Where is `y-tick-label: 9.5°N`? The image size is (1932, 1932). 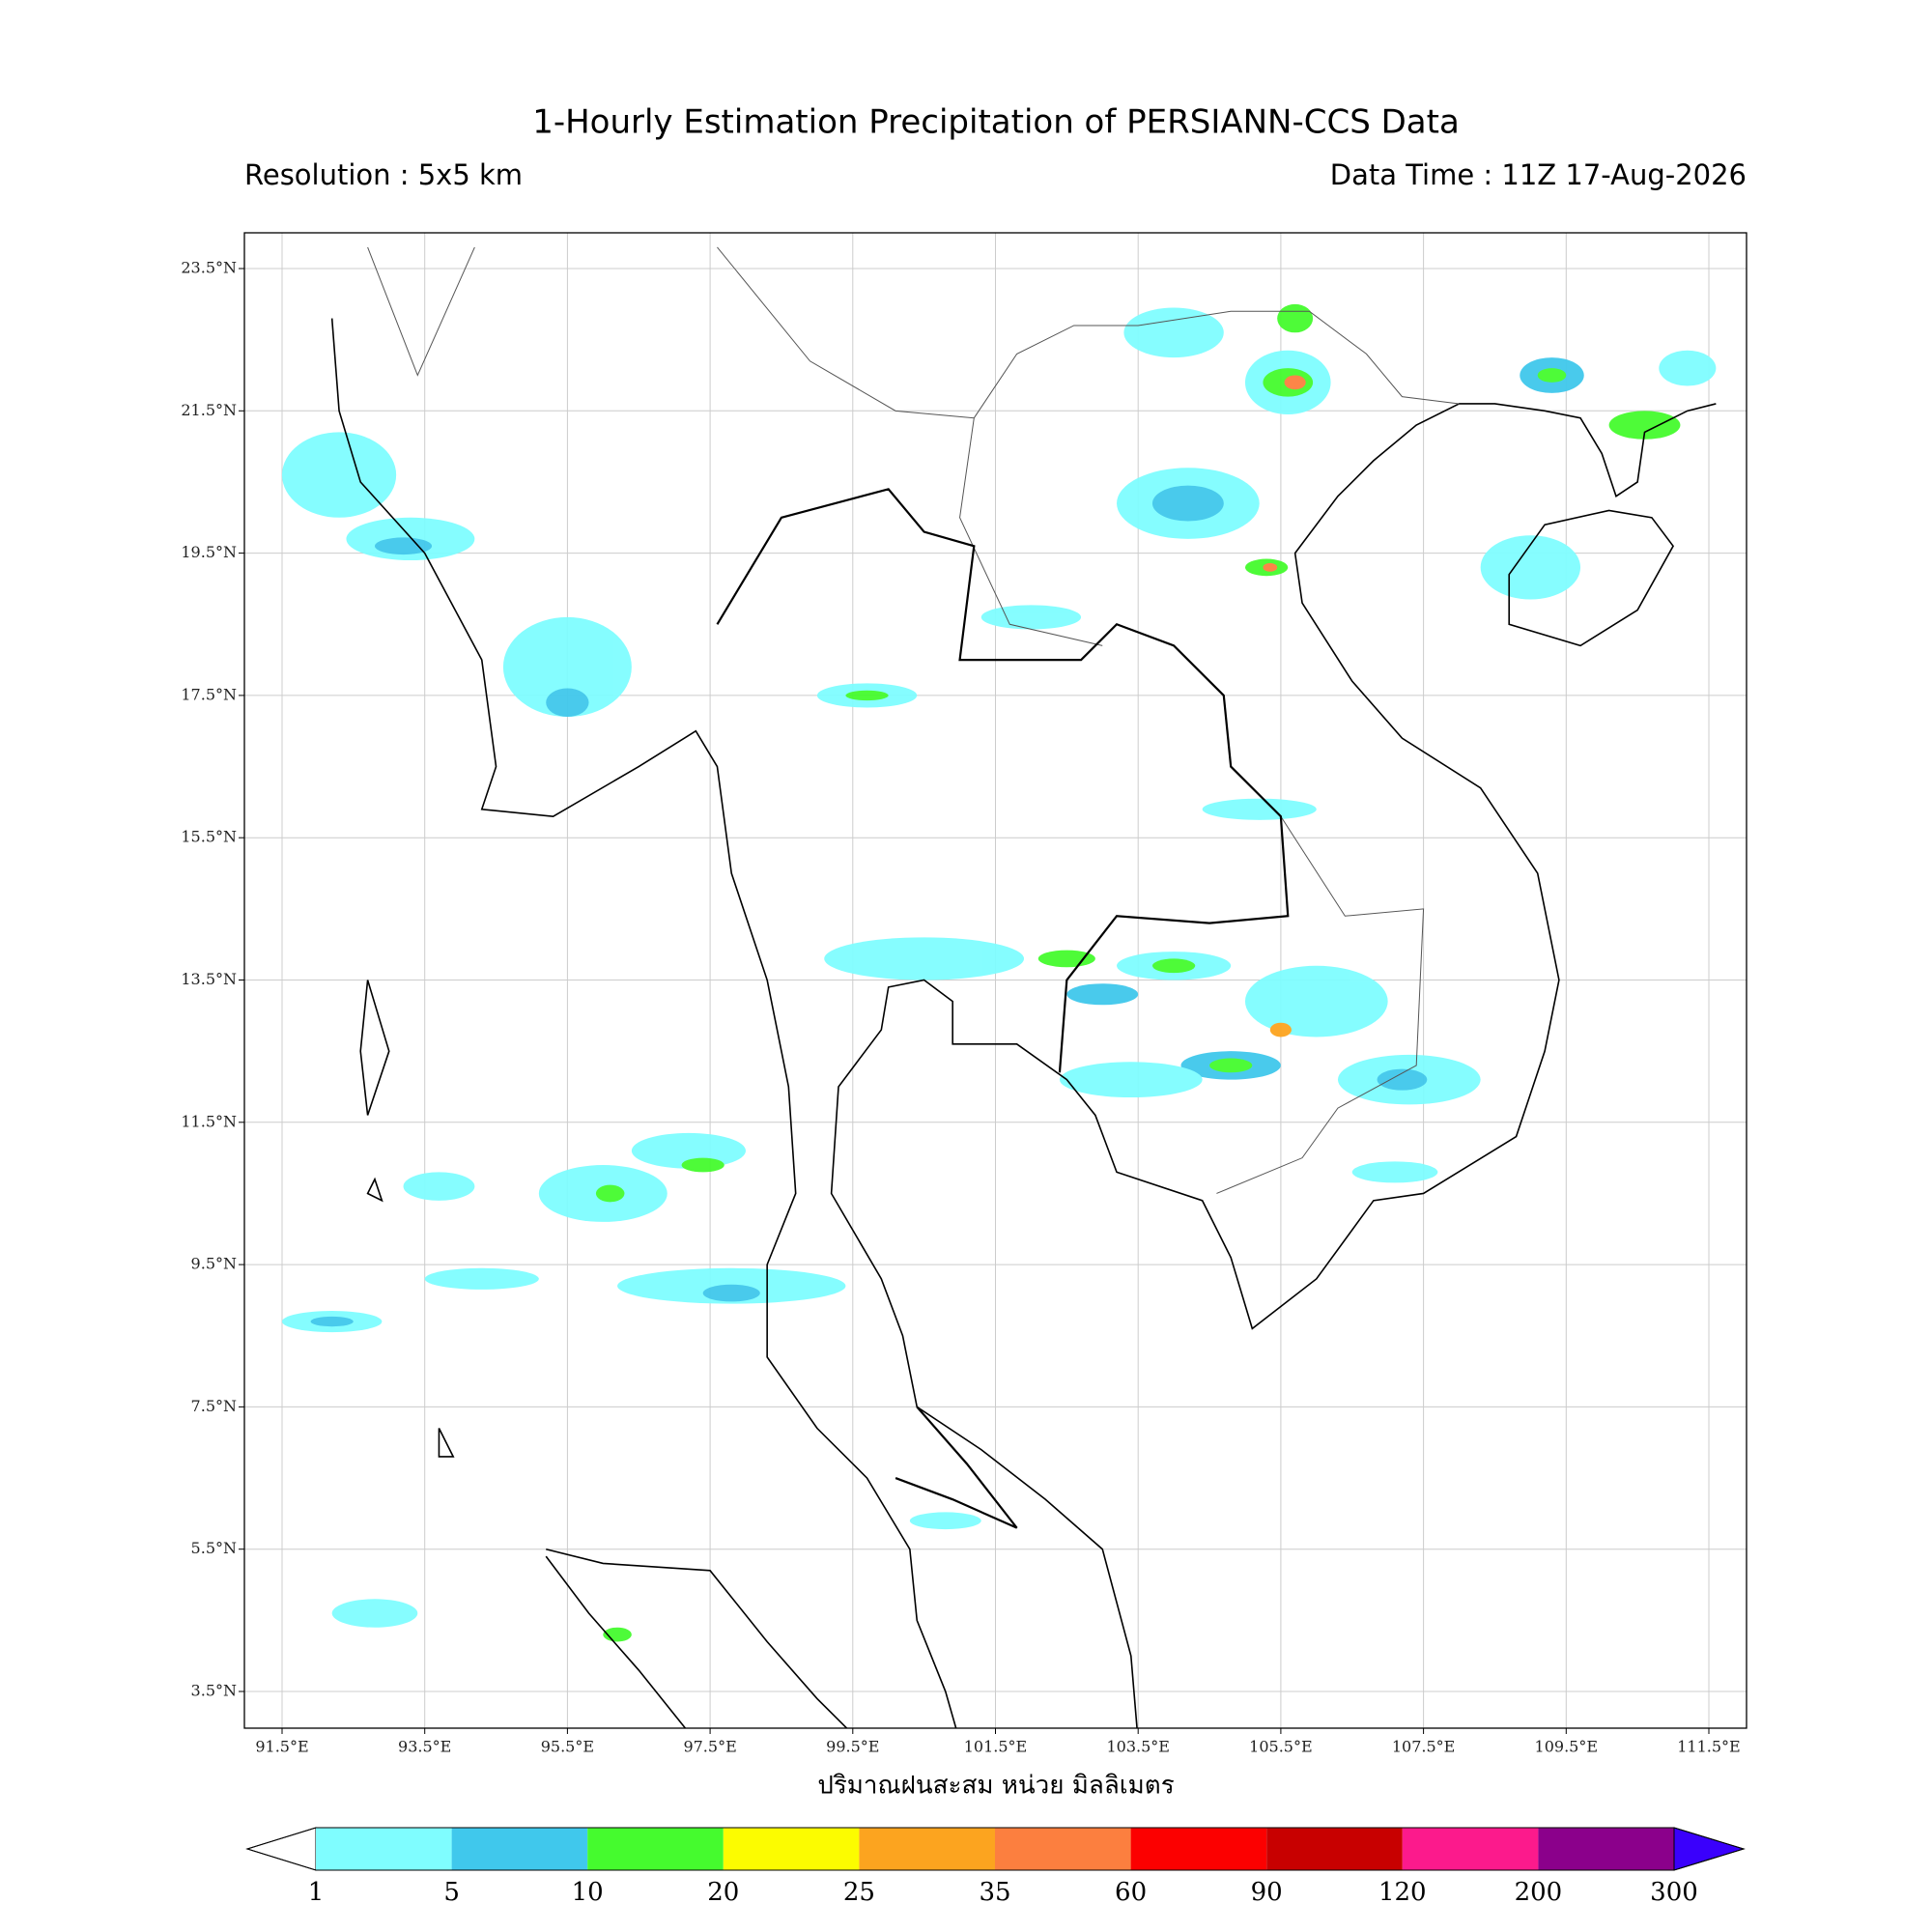
y-tick-label: 9.5°N is located at coordinates (214, 1264).